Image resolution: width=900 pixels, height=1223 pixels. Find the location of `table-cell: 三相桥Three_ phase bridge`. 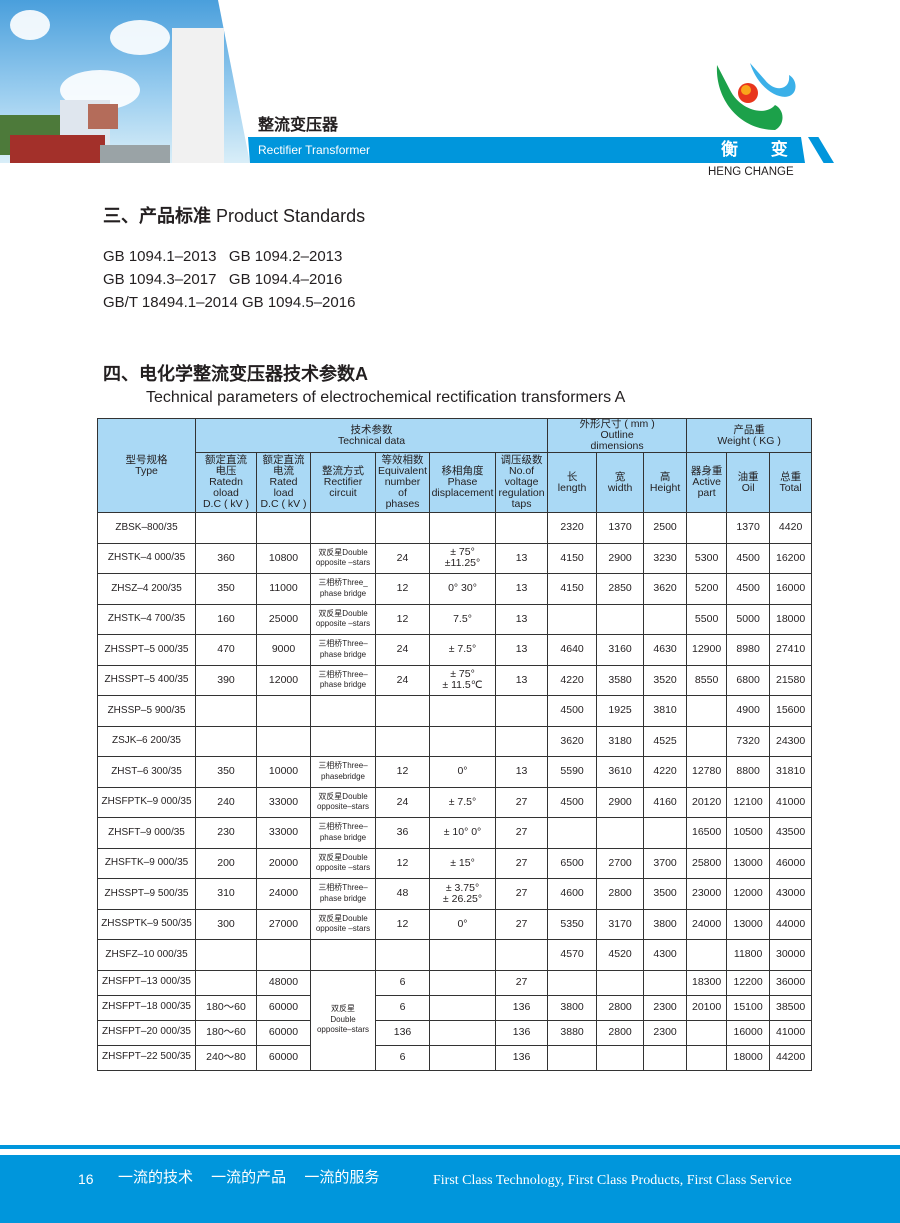

table-cell: 三相桥Three_ phase bridge is located at coordinates (343, 589).